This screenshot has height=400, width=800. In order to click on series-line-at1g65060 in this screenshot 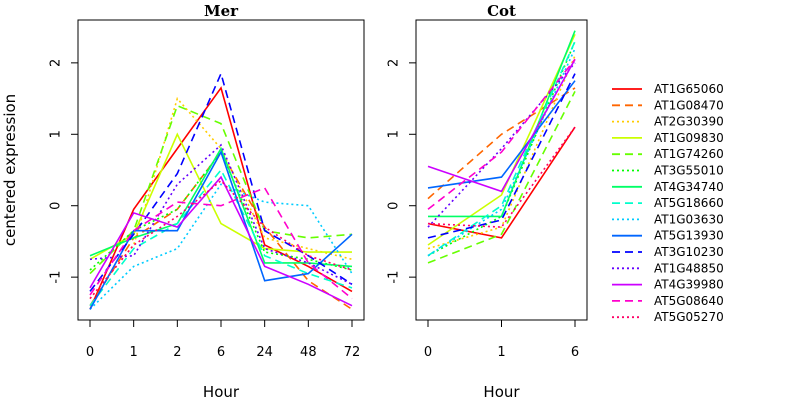, I will do `click(501, 182)`.